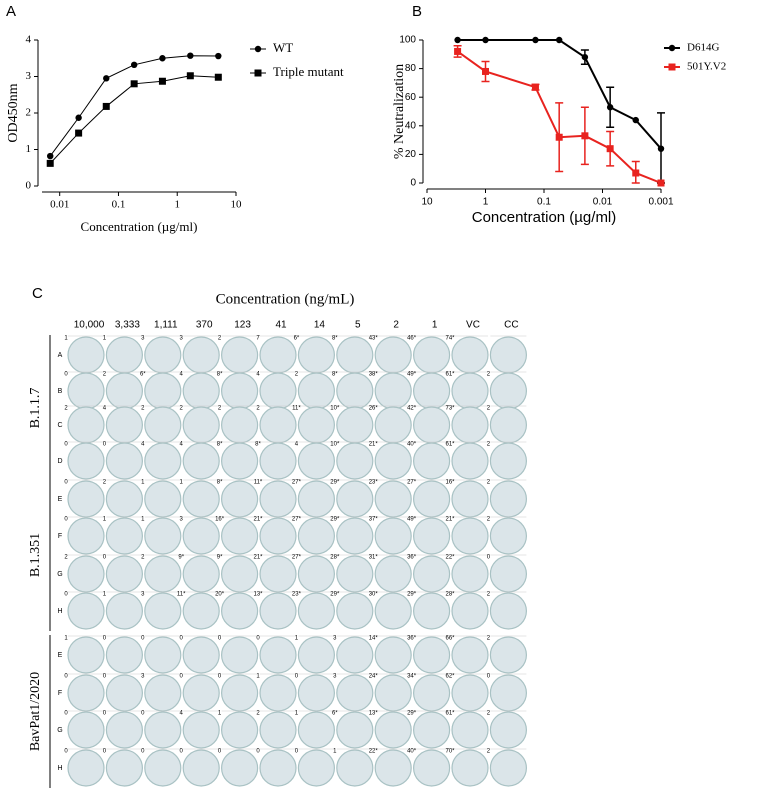  Describe the element at coordinates (60, 391) in the screenshot. I see `row-label: B` at that location.